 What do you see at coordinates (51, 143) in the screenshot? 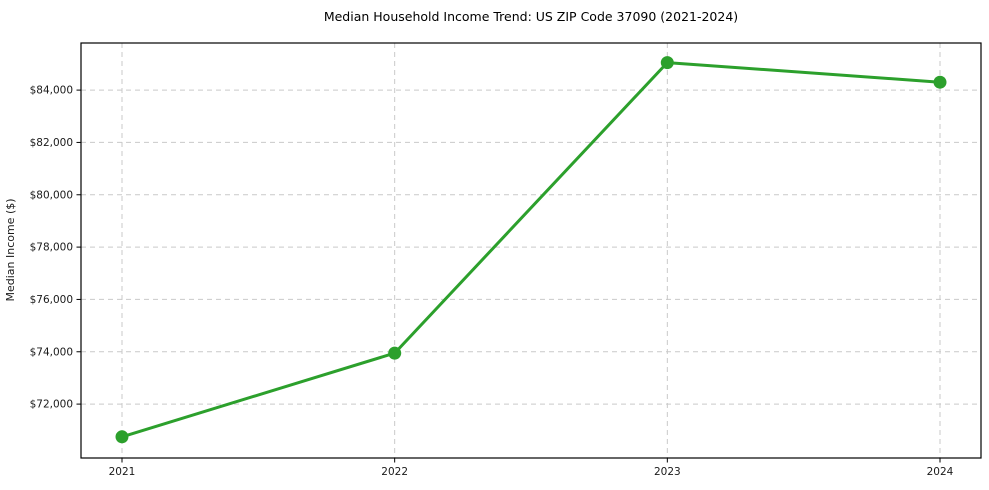
I see `y-tick-label: $82,000` at bounding box center [51, 143].